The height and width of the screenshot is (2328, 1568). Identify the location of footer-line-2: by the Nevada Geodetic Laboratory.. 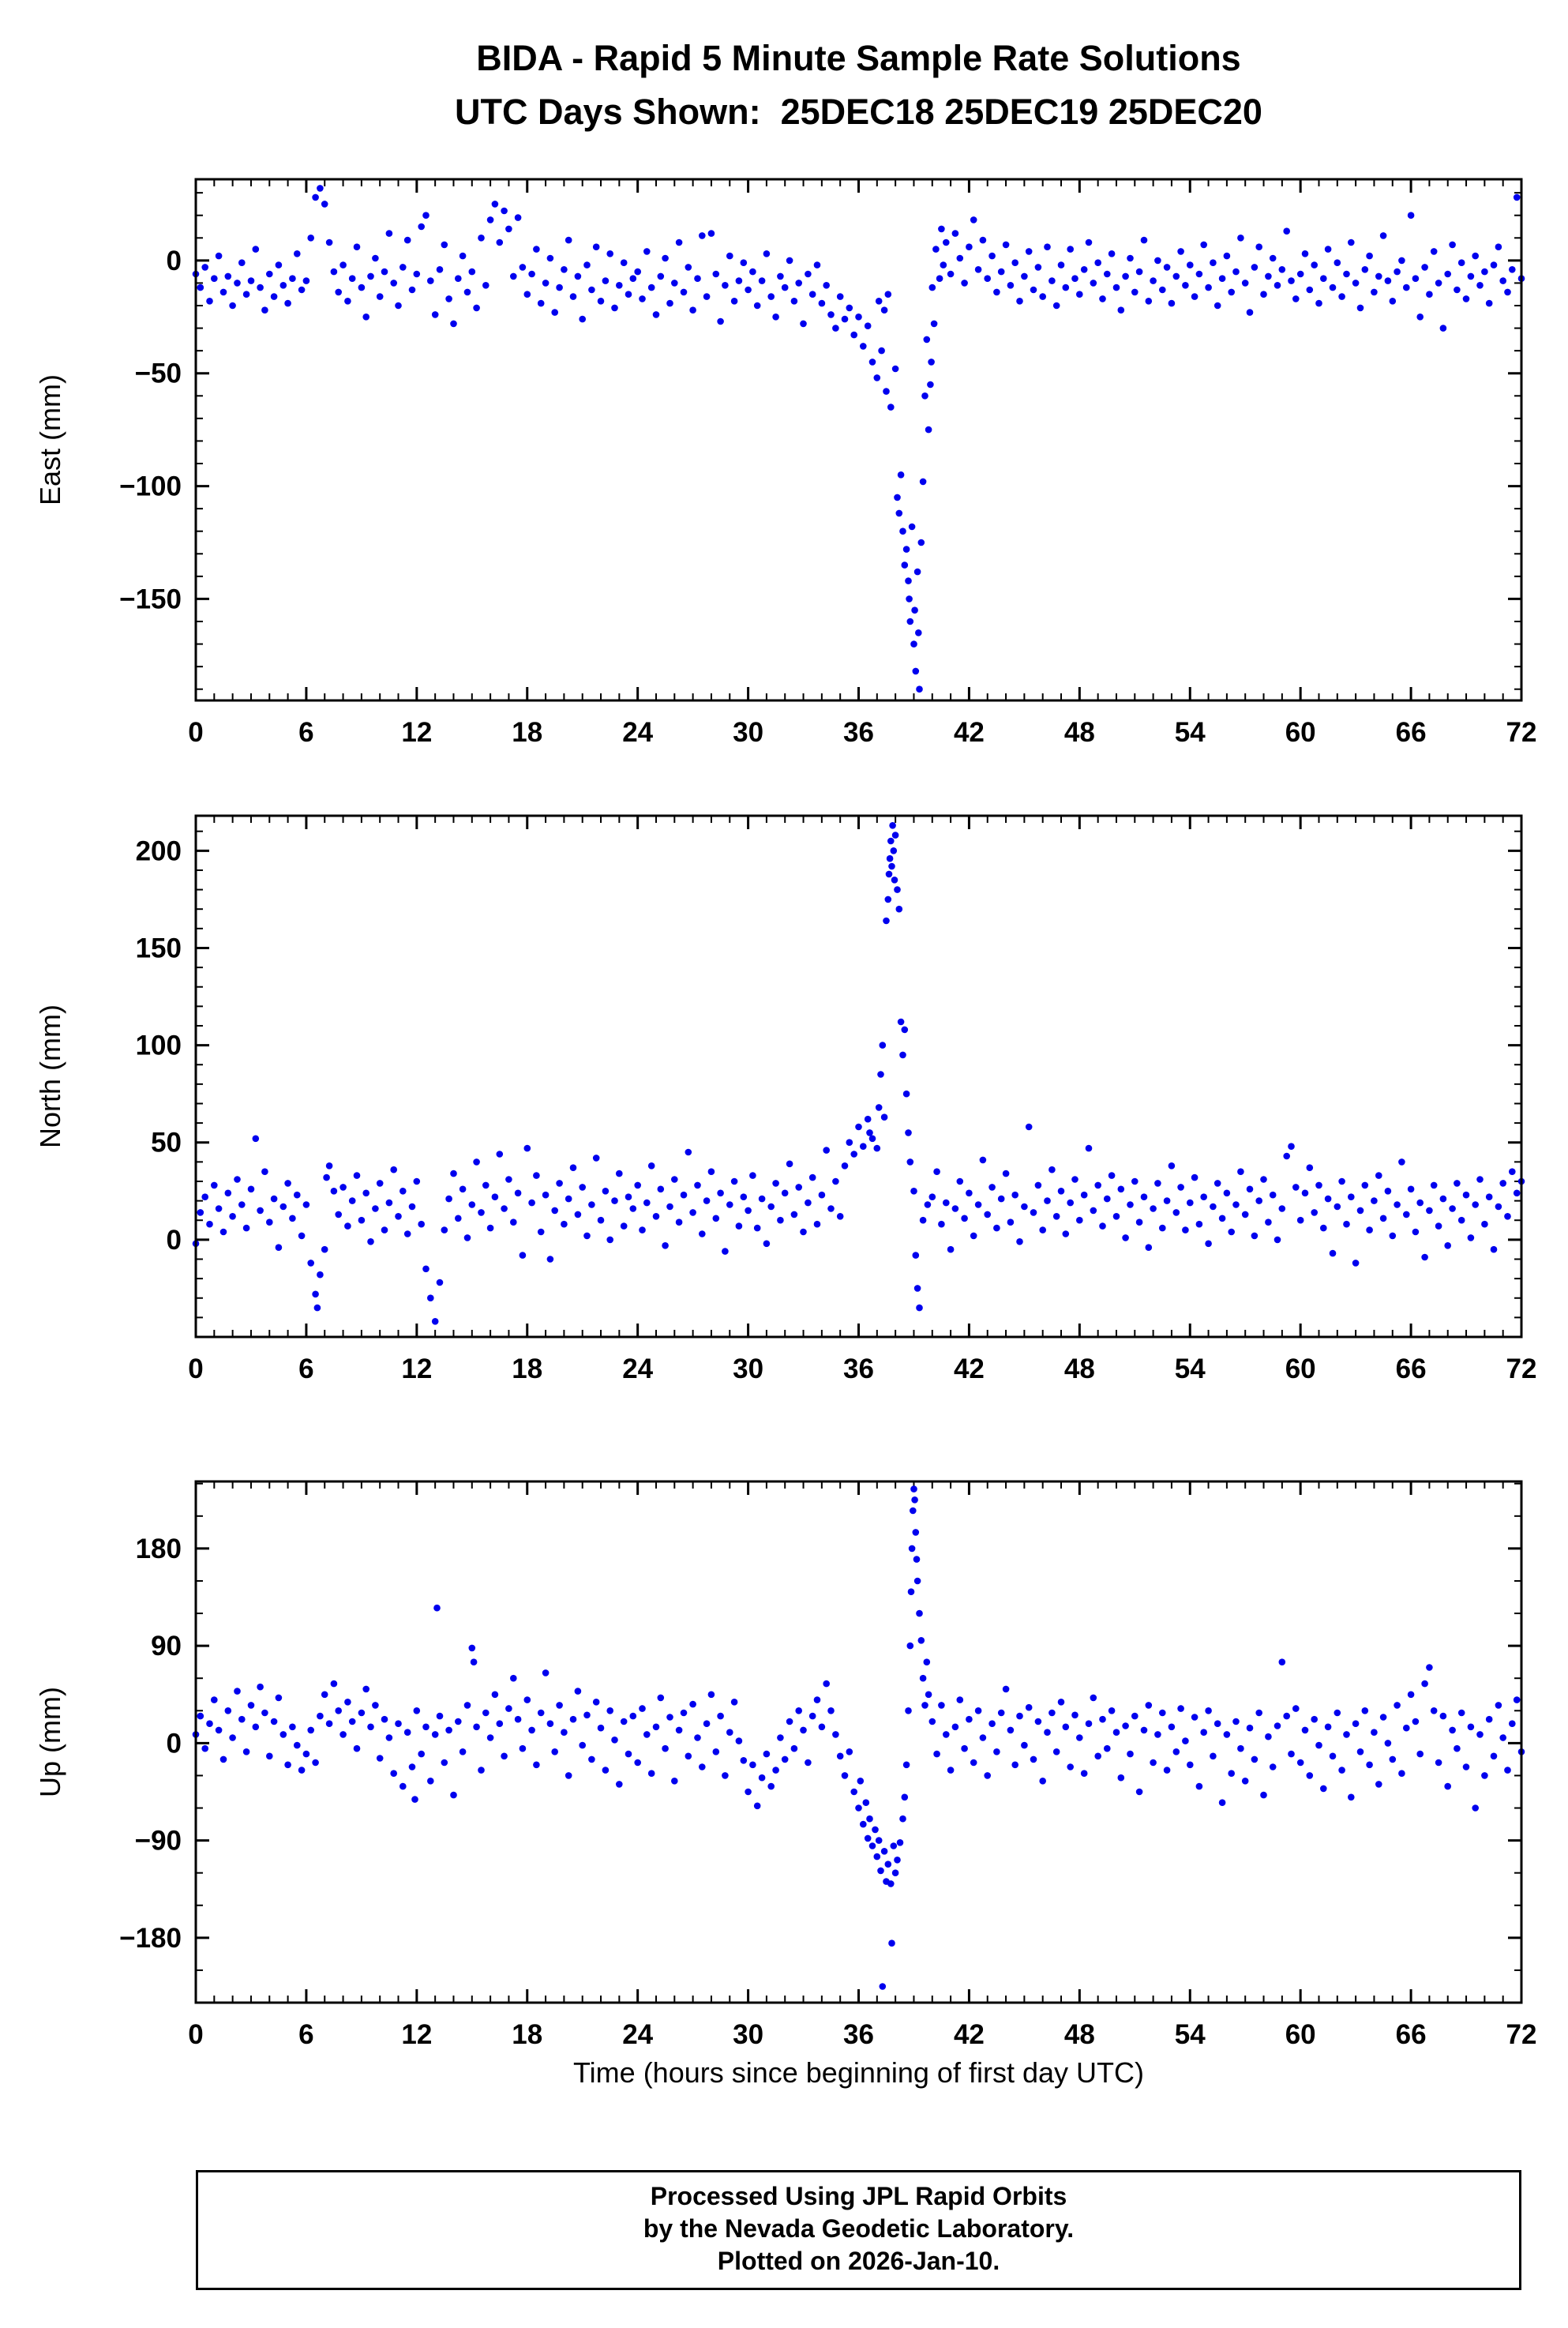
(859, 2228).